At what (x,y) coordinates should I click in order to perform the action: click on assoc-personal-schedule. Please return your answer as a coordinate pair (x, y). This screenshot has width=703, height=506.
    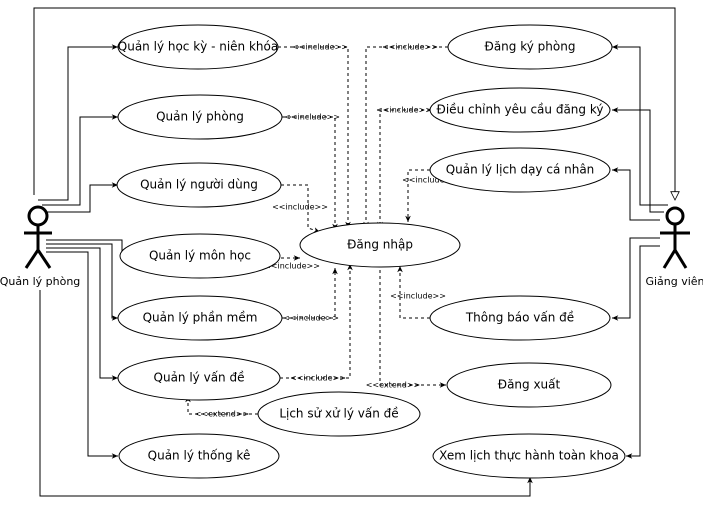
    Looking at the image, I should click on (636, 194).